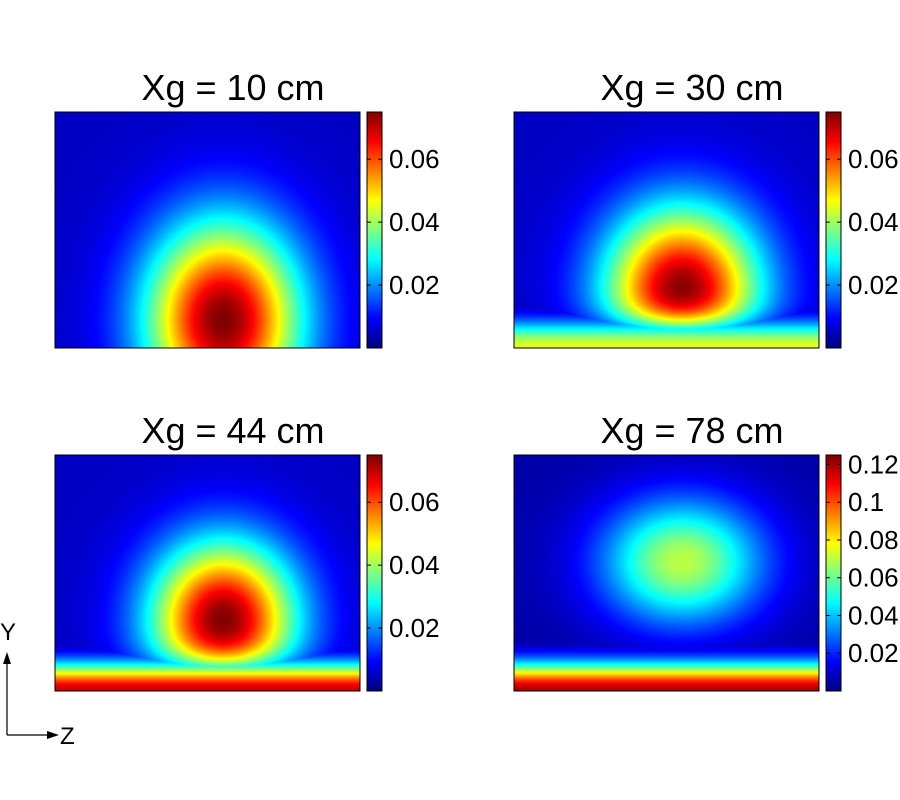  I want to click on panel-2-colorbar-ticks: 0.02 0.04 0.06, so click(862, 222).